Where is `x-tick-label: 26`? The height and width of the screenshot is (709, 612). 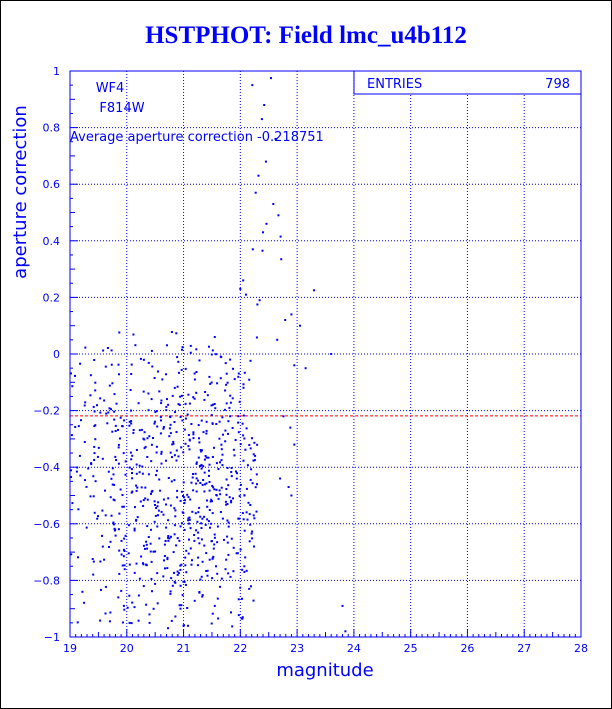 x-tick-label: 26 is located at coordinates (467, 648).